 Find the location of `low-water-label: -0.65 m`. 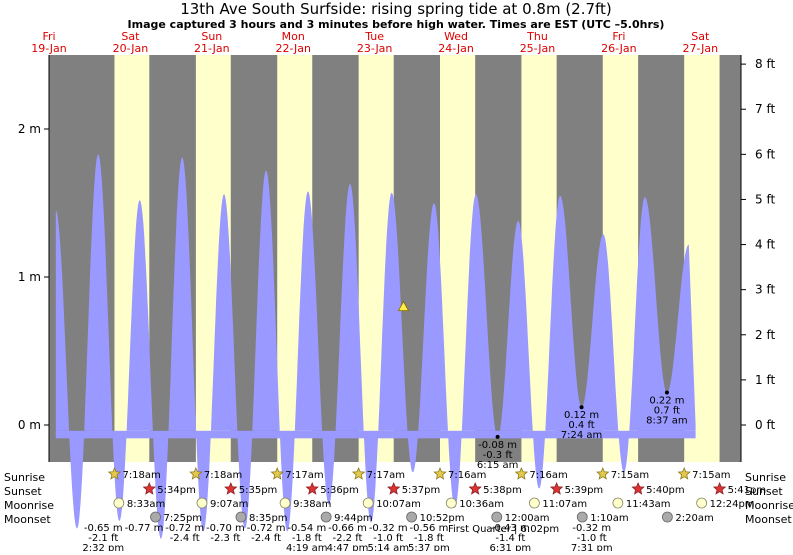

low-water-label: -0.65 m is located at coordinates (103, 528).